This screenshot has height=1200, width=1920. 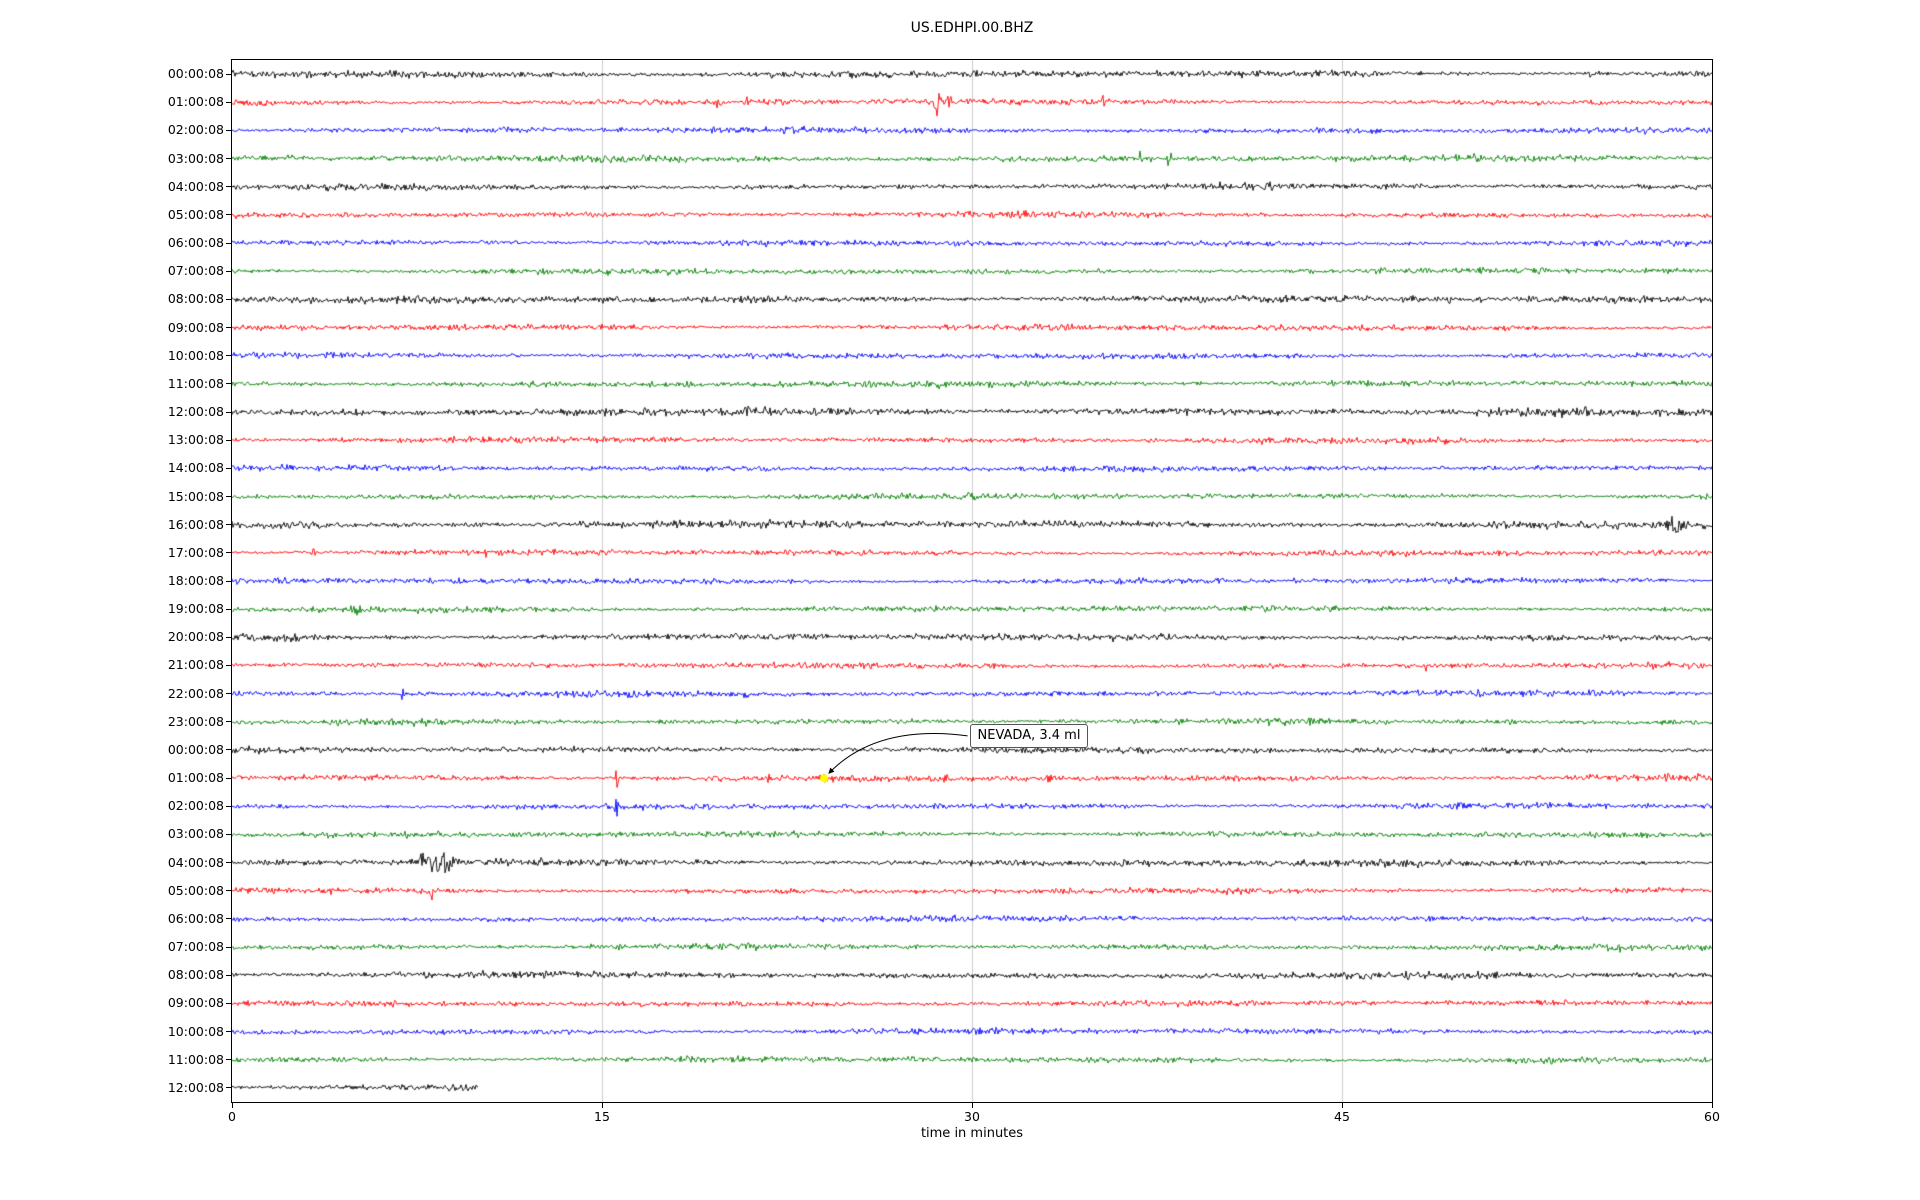 What do you see at coordinates (195, 496) in the screenshot?
I see `trace-start-time-label: 15:00:08` at bounding box center [195, 496].